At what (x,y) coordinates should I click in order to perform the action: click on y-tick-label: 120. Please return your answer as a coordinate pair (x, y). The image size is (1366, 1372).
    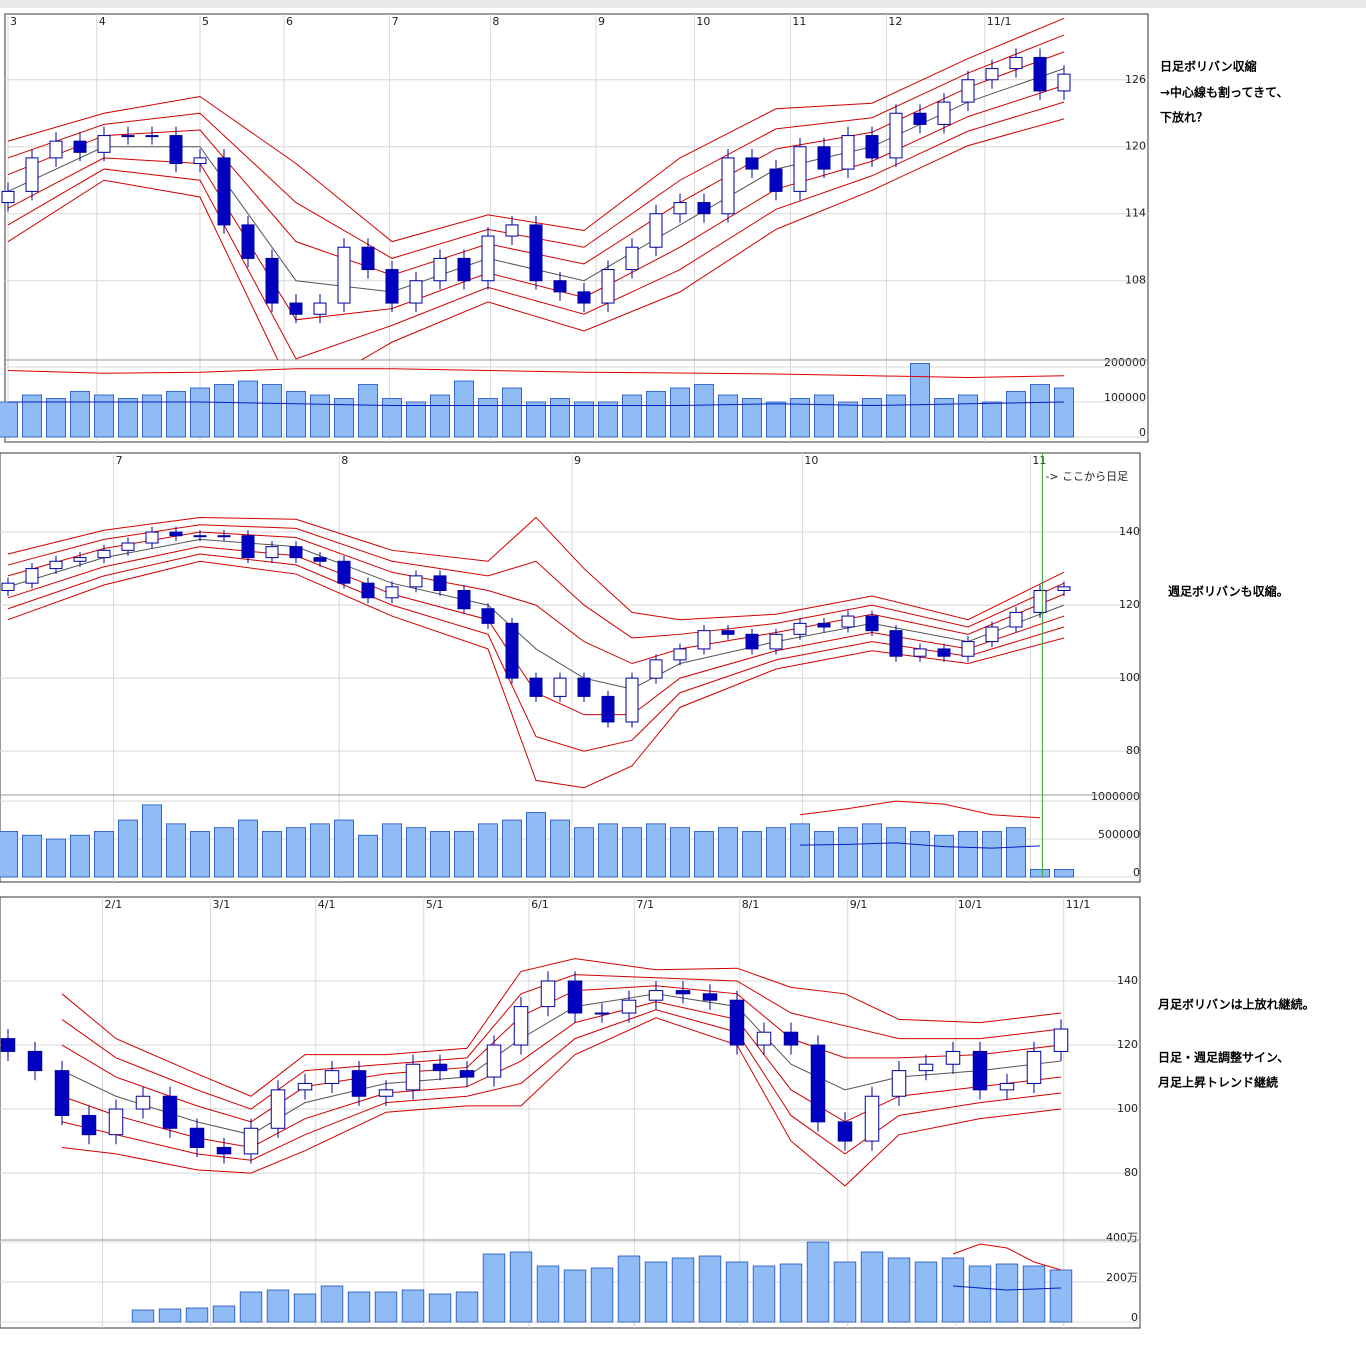
    Looking at the image, I should click on (1129, 604).